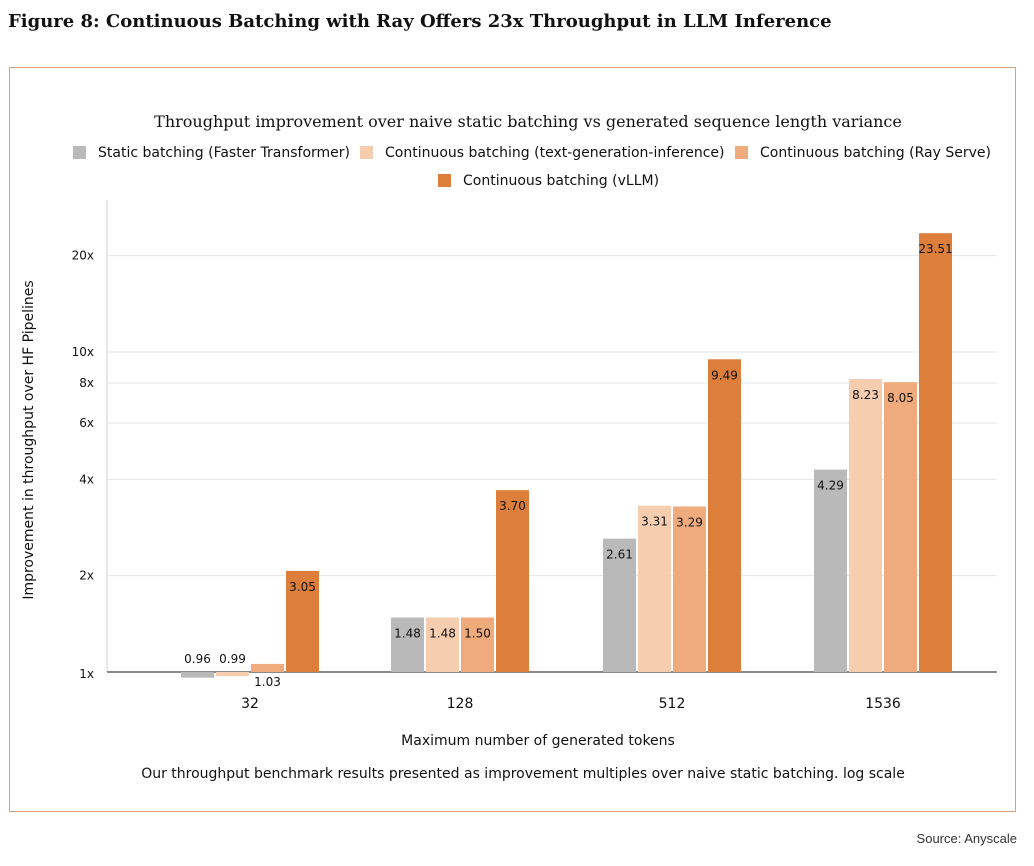  I want to click on legend-label: Static batching (Faster Transformer), so click(224, 153).